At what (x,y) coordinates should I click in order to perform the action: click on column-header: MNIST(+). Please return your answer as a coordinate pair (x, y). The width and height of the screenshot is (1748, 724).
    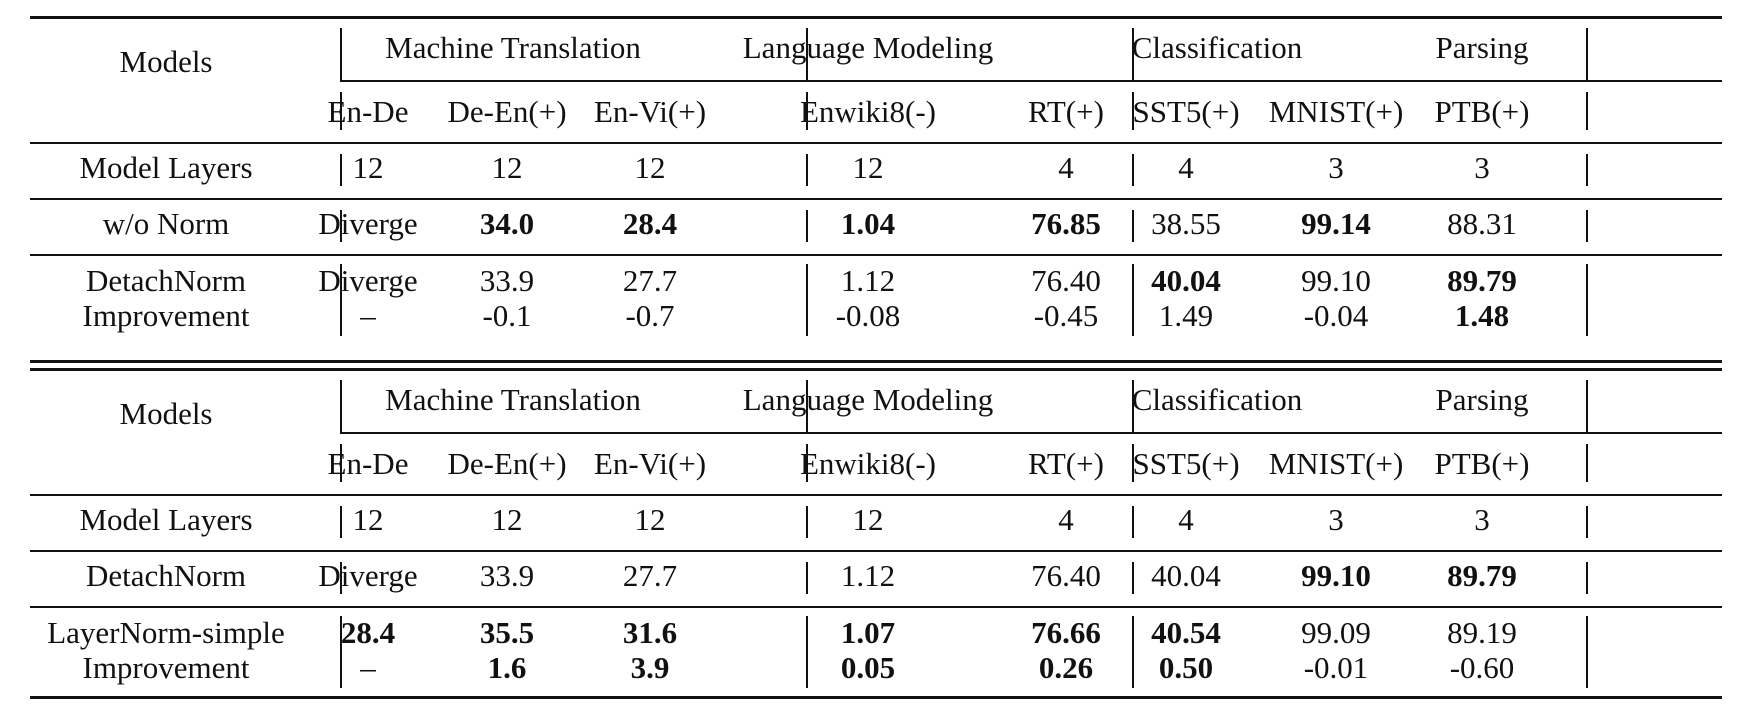
    Looking at the image, I should click on (1336, 463).